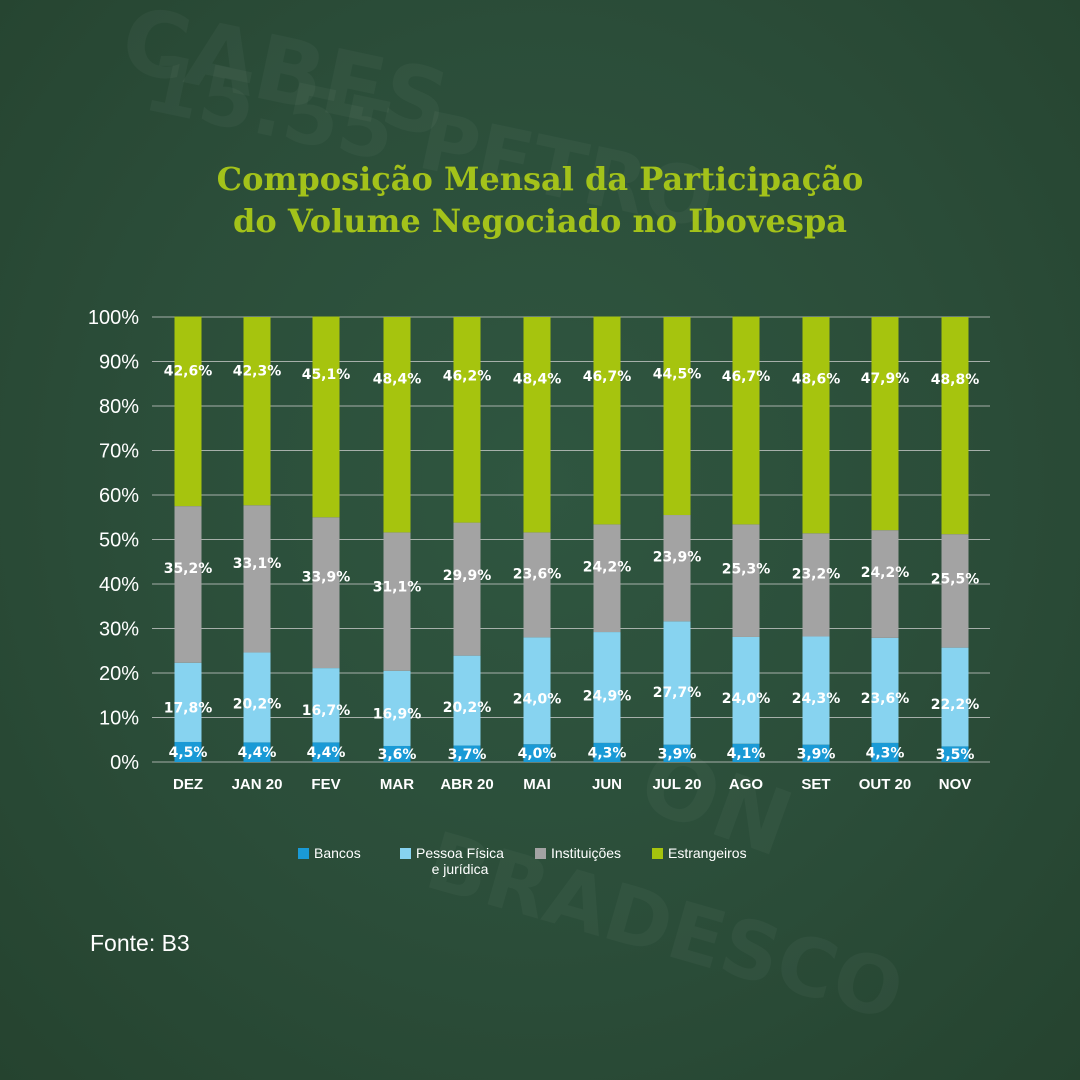  What do you see at coordinates (140, 943) in the screenshot?
I see `source-note: Fonte: B3` at bounding box center [140, 943].